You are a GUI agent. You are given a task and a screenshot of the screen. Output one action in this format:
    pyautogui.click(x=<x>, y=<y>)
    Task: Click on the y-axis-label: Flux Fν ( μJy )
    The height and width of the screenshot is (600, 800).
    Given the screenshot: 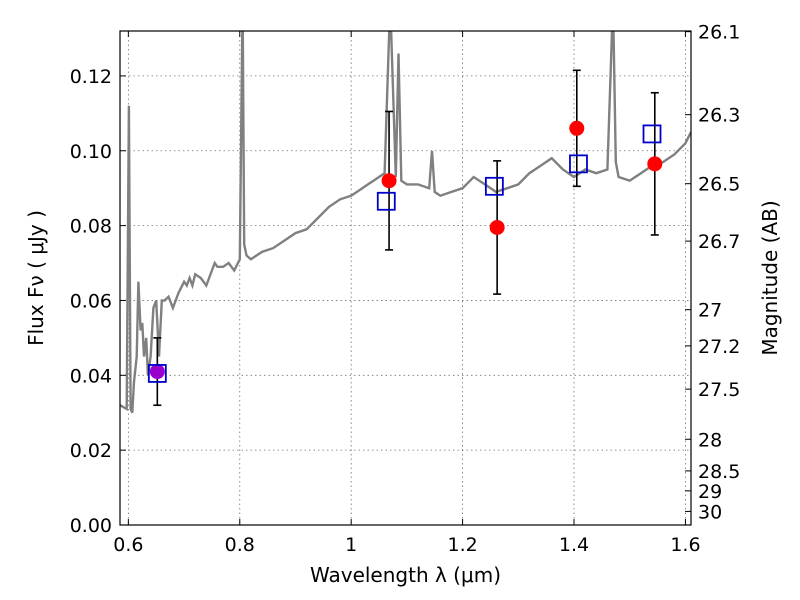 What is the action you would take?
    pyautogui.click(x=36, y=278)
    